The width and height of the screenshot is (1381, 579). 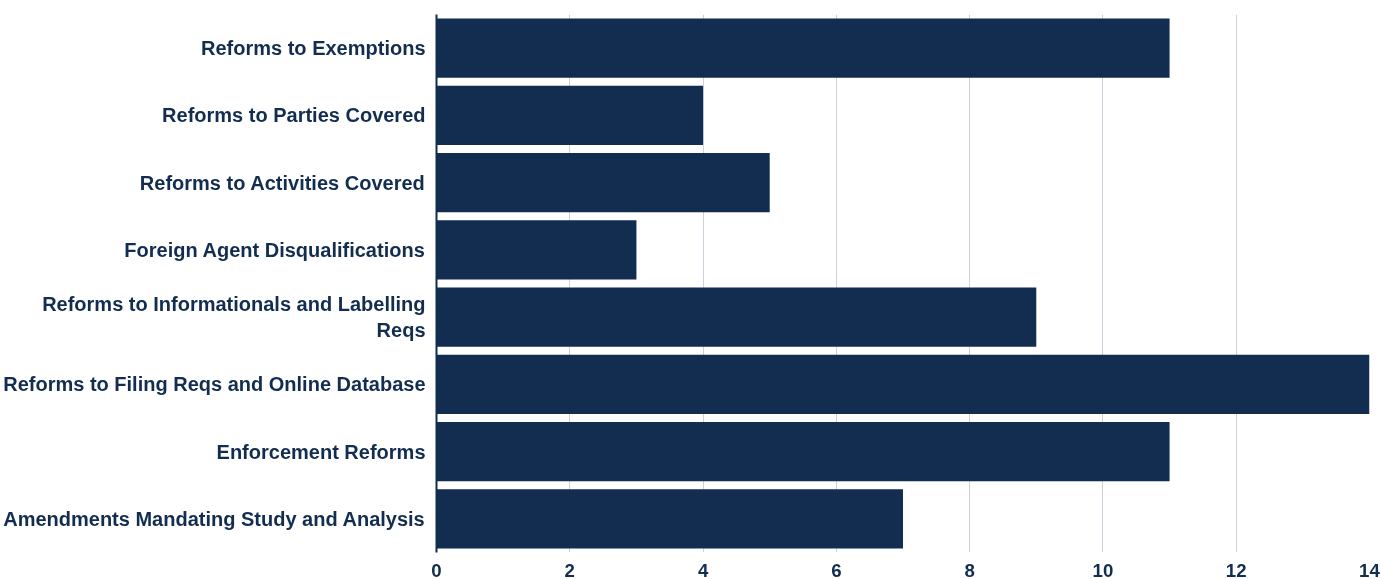 What do you see at coordinates (703, 569) in the screenshot?
I see `x-tick-label: 4` at bounding box center [703, 569].